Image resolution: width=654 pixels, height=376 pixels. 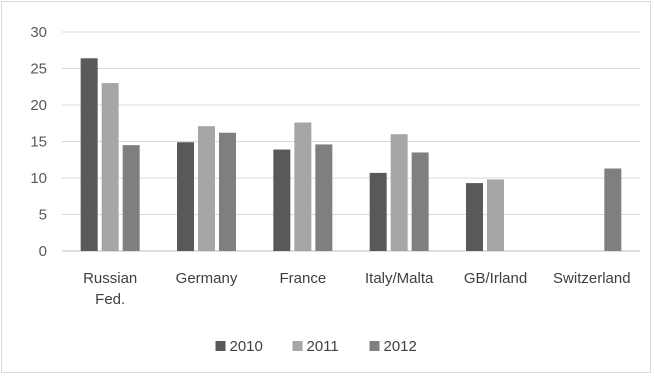 I want to click on y-tick-label: 30, so click(x=38, y=32).